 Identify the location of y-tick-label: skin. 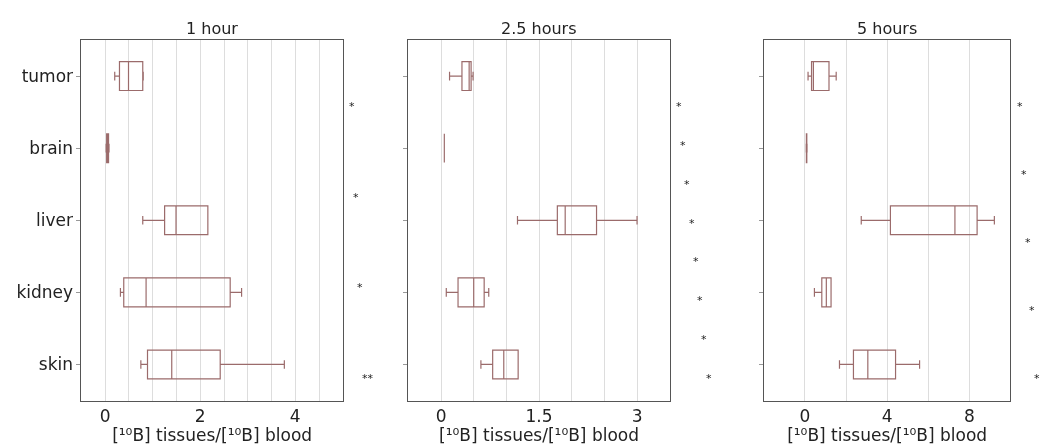
(56, 364).